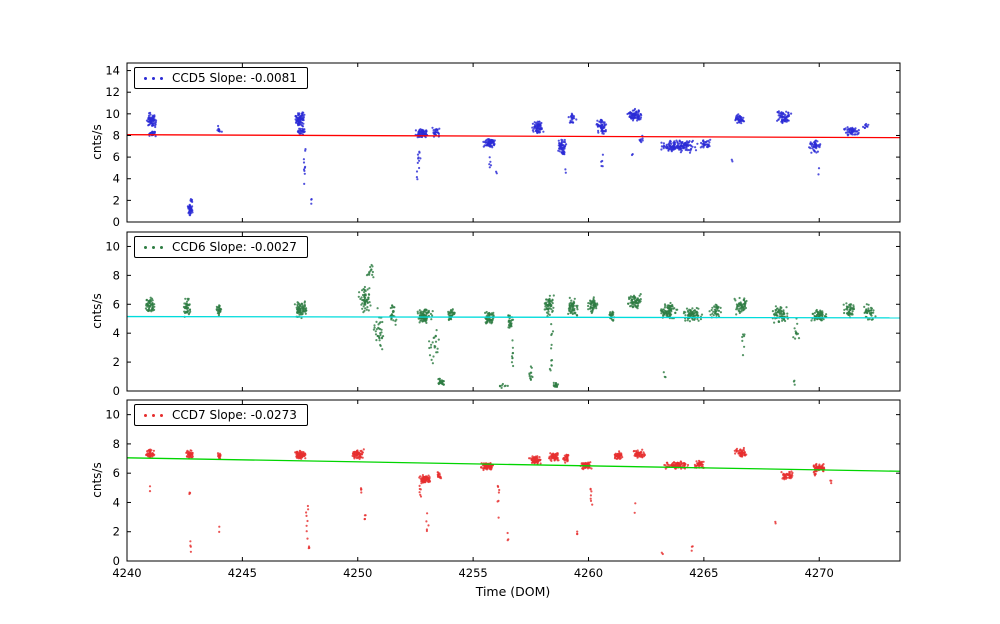 This screenshot has height=624, width=1000. What do you see at coordinates (357, 573) in the screenshot?
I see `x-tick-label: 4250` at bounding box center [357, 573].